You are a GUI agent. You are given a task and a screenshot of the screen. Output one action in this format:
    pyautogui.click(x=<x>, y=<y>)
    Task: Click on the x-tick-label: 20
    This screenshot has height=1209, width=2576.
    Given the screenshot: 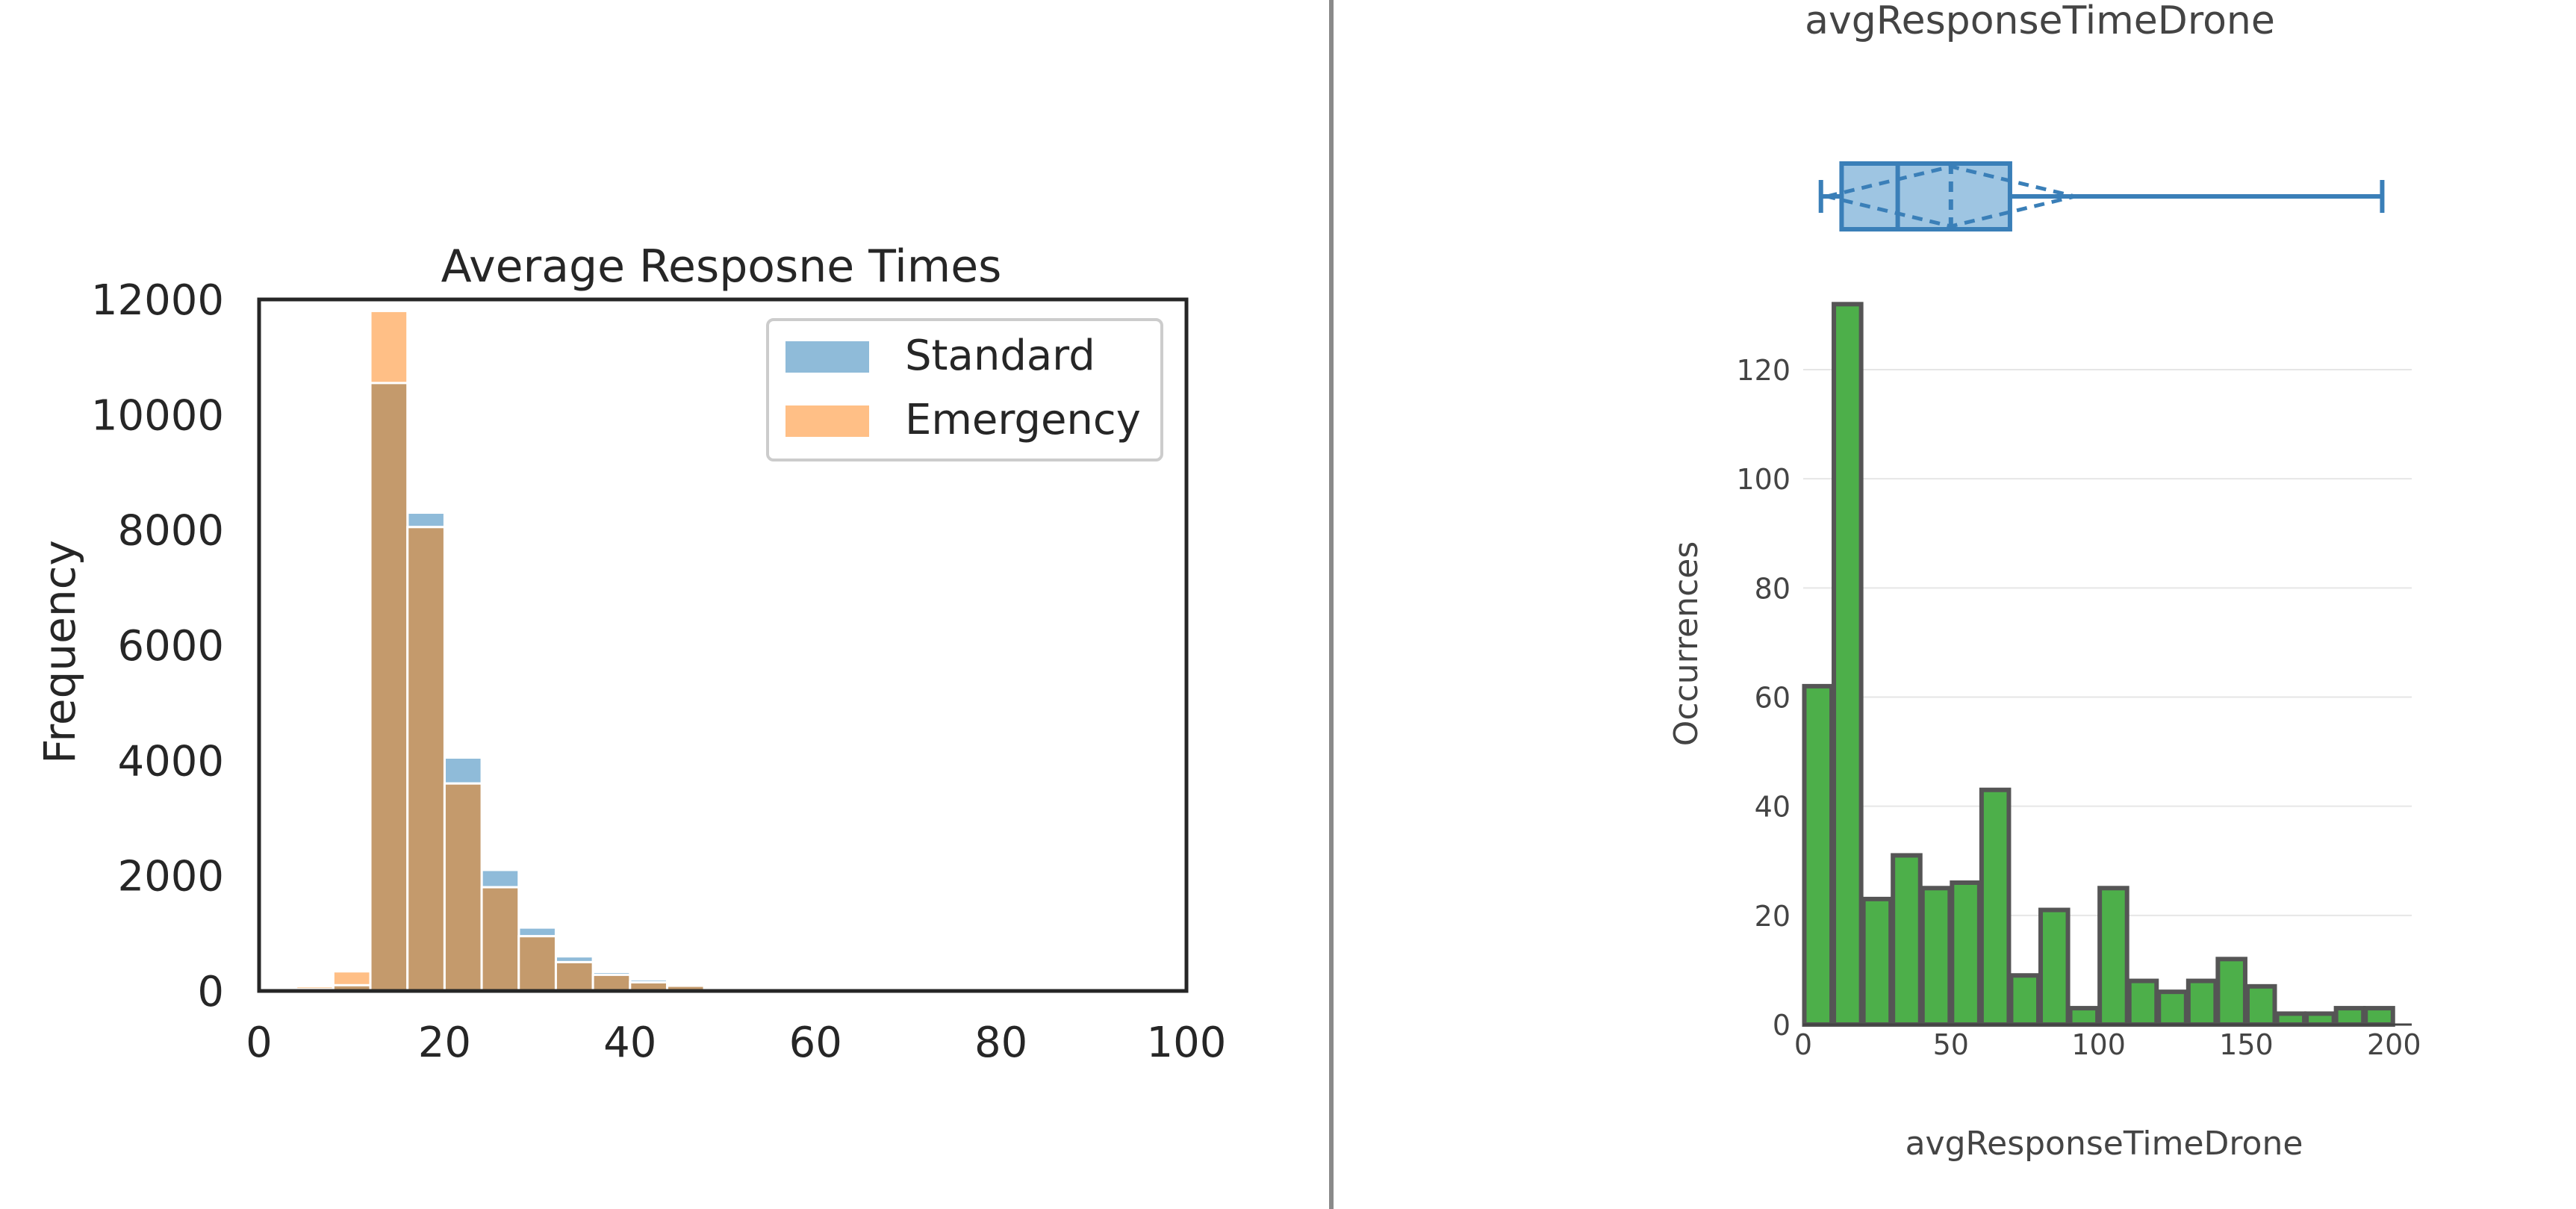 What is the action you would take?
    pyautogui.click(x=444, y=1043)
    